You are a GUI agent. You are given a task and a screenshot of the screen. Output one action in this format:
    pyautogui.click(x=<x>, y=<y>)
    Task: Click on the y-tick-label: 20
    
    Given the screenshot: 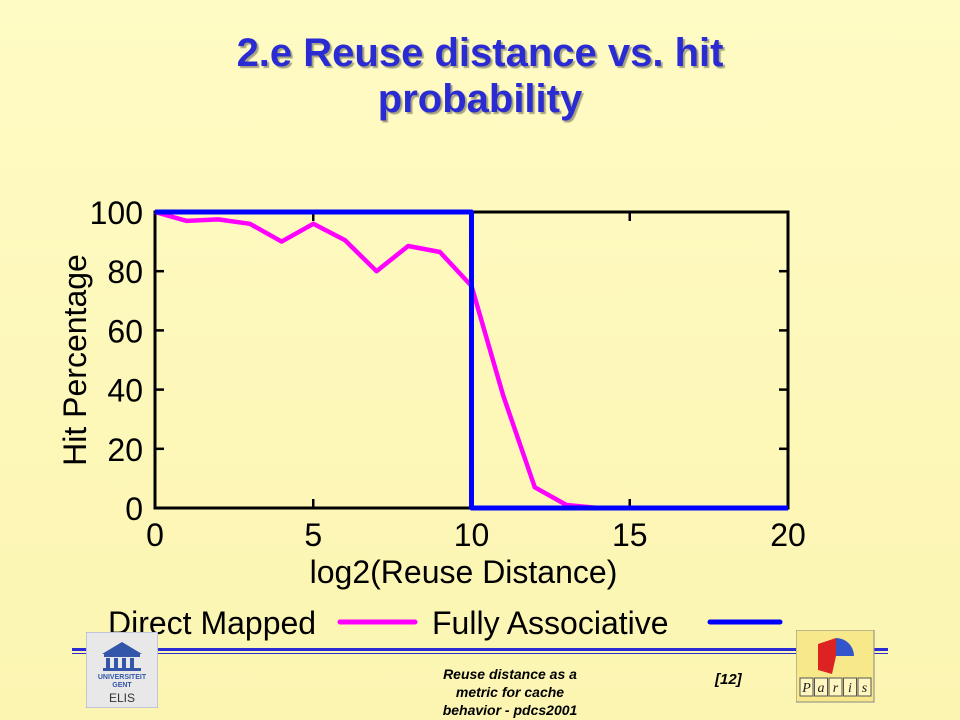 What is the action you would take?
    pyautogui.click(x=125, y=450)
    